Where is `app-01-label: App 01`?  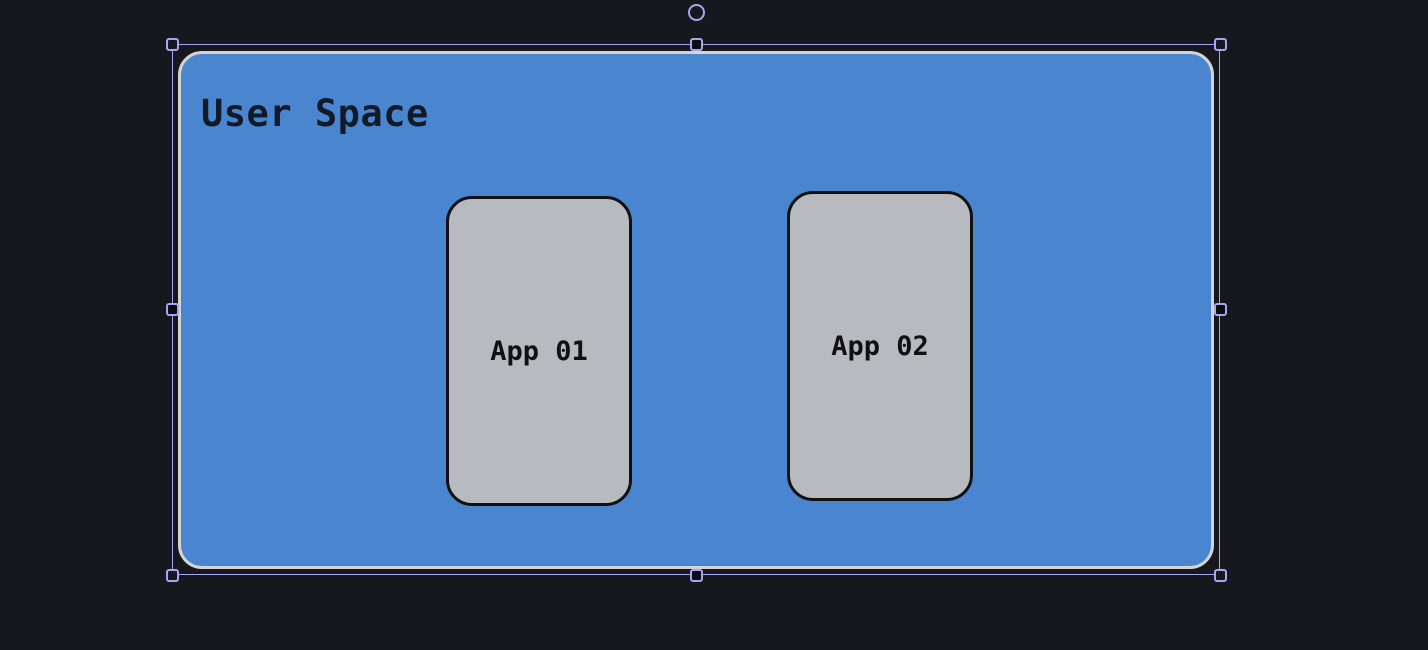
app-01-label: App 01 is located at coordinates (539, 351).